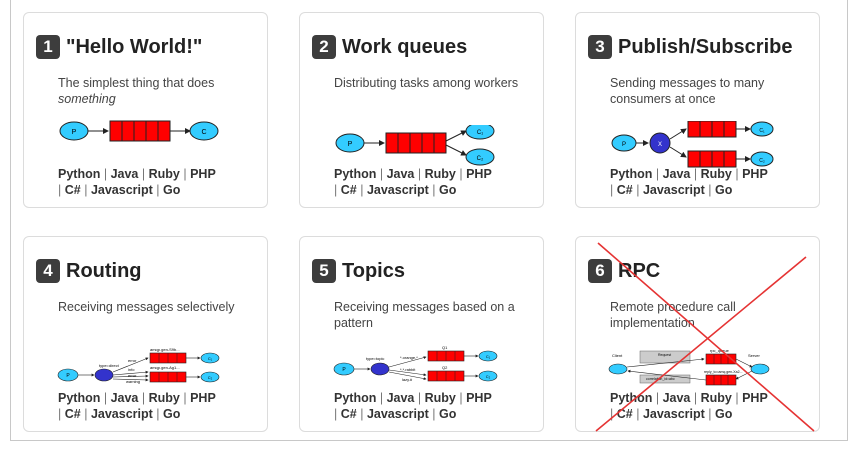  I want to click on svg-text: error, so click(132, 375).